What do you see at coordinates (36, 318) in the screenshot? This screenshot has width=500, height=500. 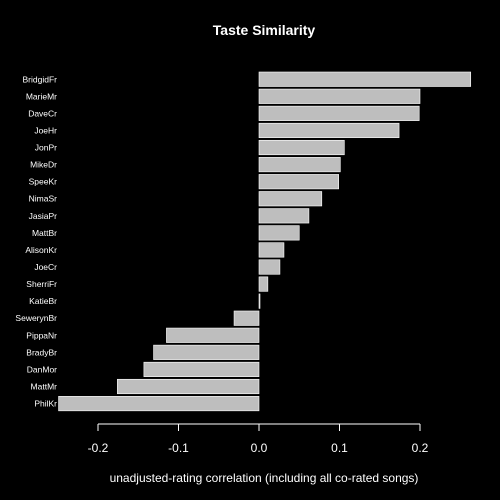 I see `category-label: SewerynBr` at bounding box center [36, 318].